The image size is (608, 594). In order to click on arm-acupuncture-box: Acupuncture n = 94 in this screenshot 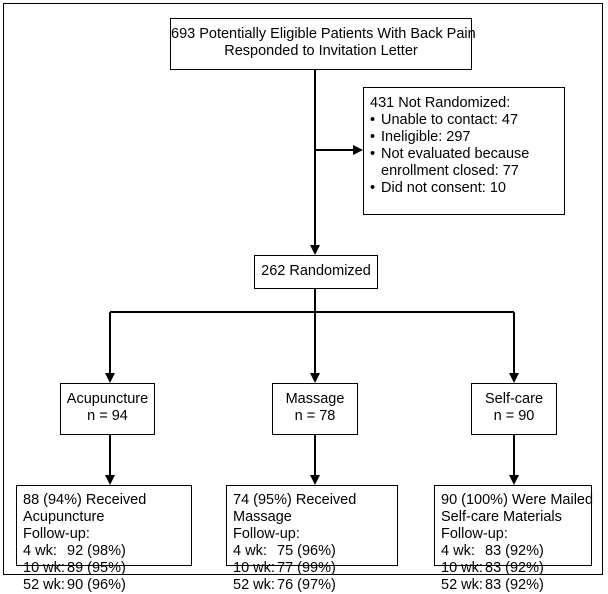, I will do `click(107, 409)`.